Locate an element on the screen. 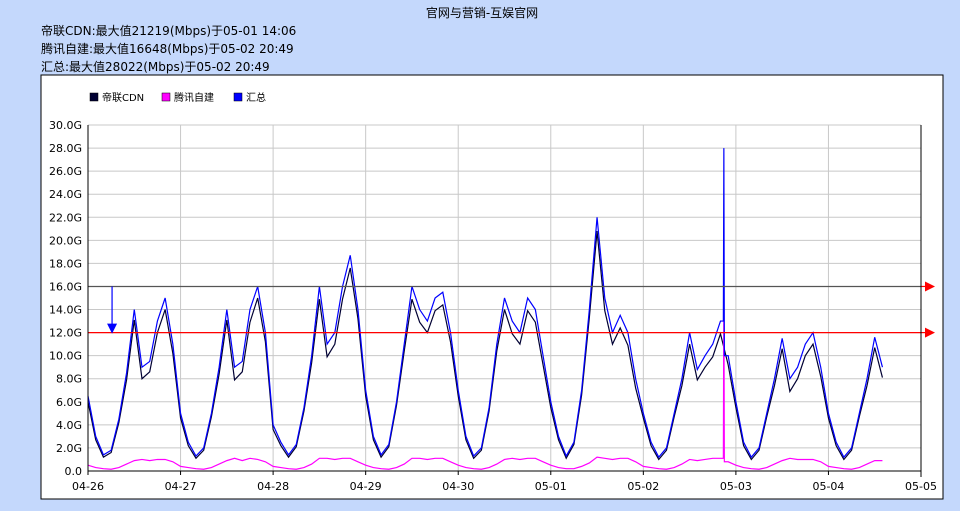  stat-total-max: 汇总:最大值28022(Mbps)于05-02 20:49 is located at coordinates (155, 67).